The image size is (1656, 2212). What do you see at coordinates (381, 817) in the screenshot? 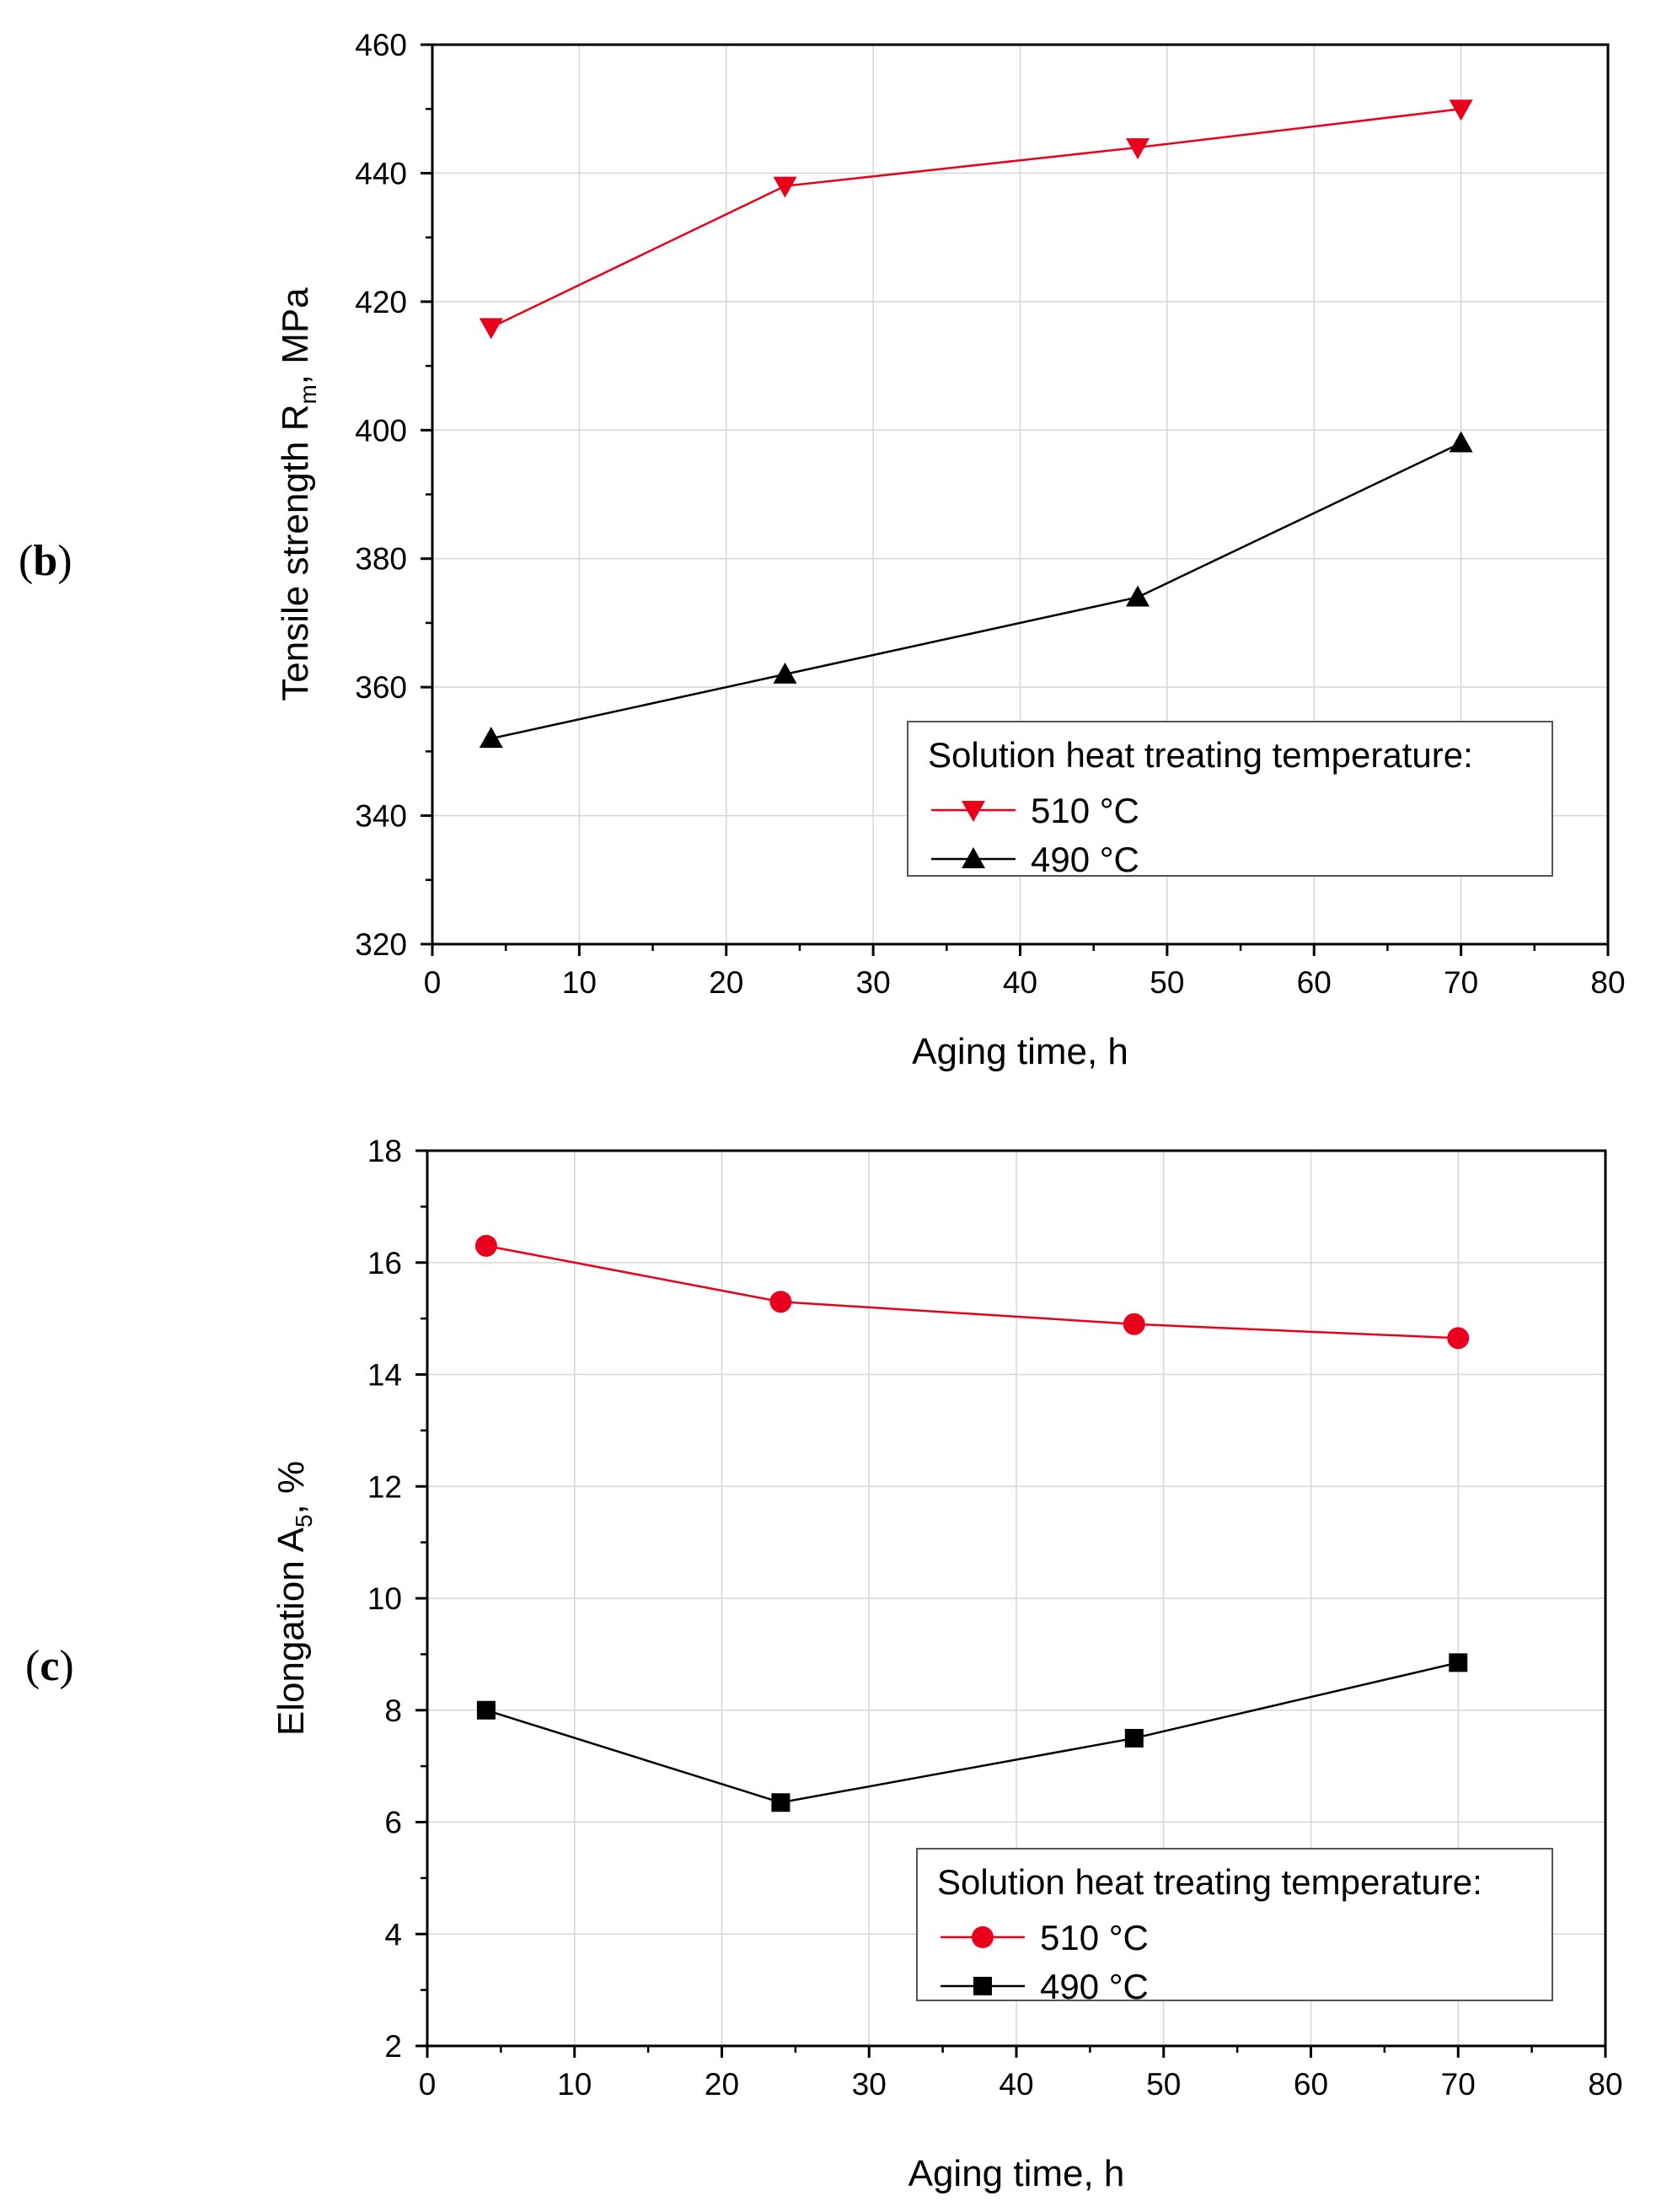
I see `y-tick-label: 340` at bounding box center [381, 817].